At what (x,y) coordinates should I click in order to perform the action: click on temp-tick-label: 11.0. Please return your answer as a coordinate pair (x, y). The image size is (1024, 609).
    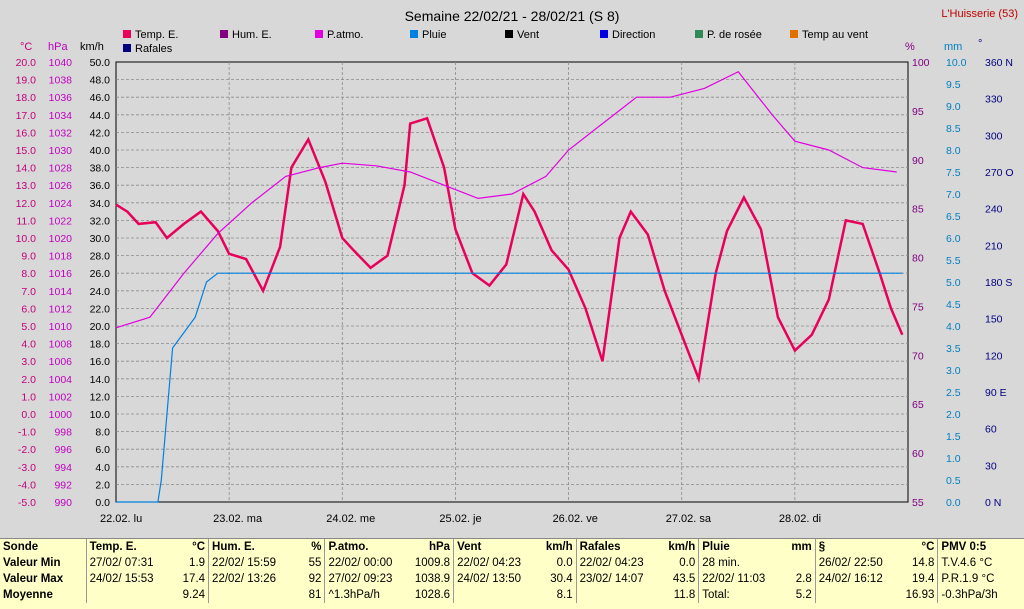
    Looking at the image, I should click on (26, 221).